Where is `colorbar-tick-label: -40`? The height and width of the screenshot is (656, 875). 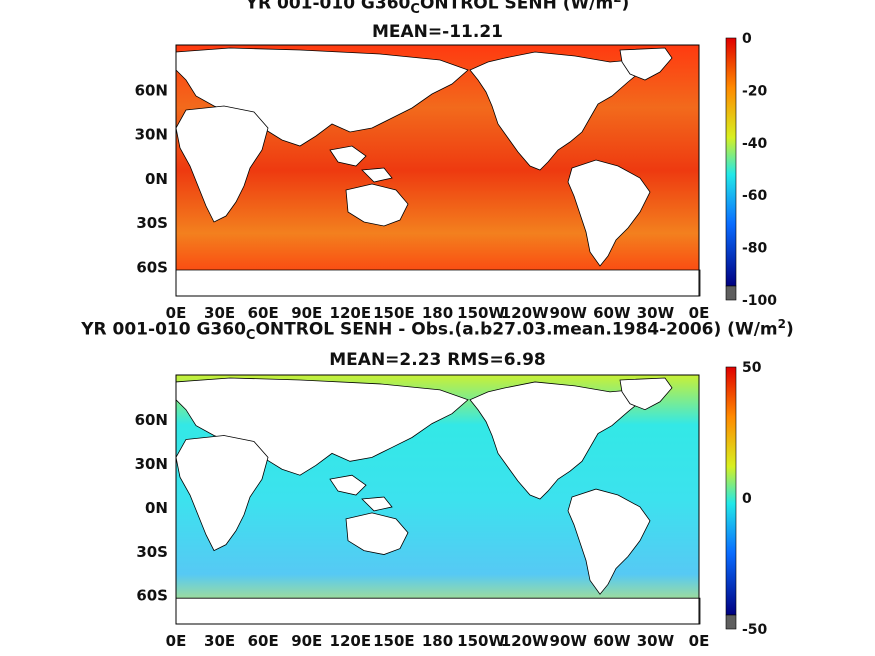 colorbar-tick-label: -40 is located at coordinates (755, 144).